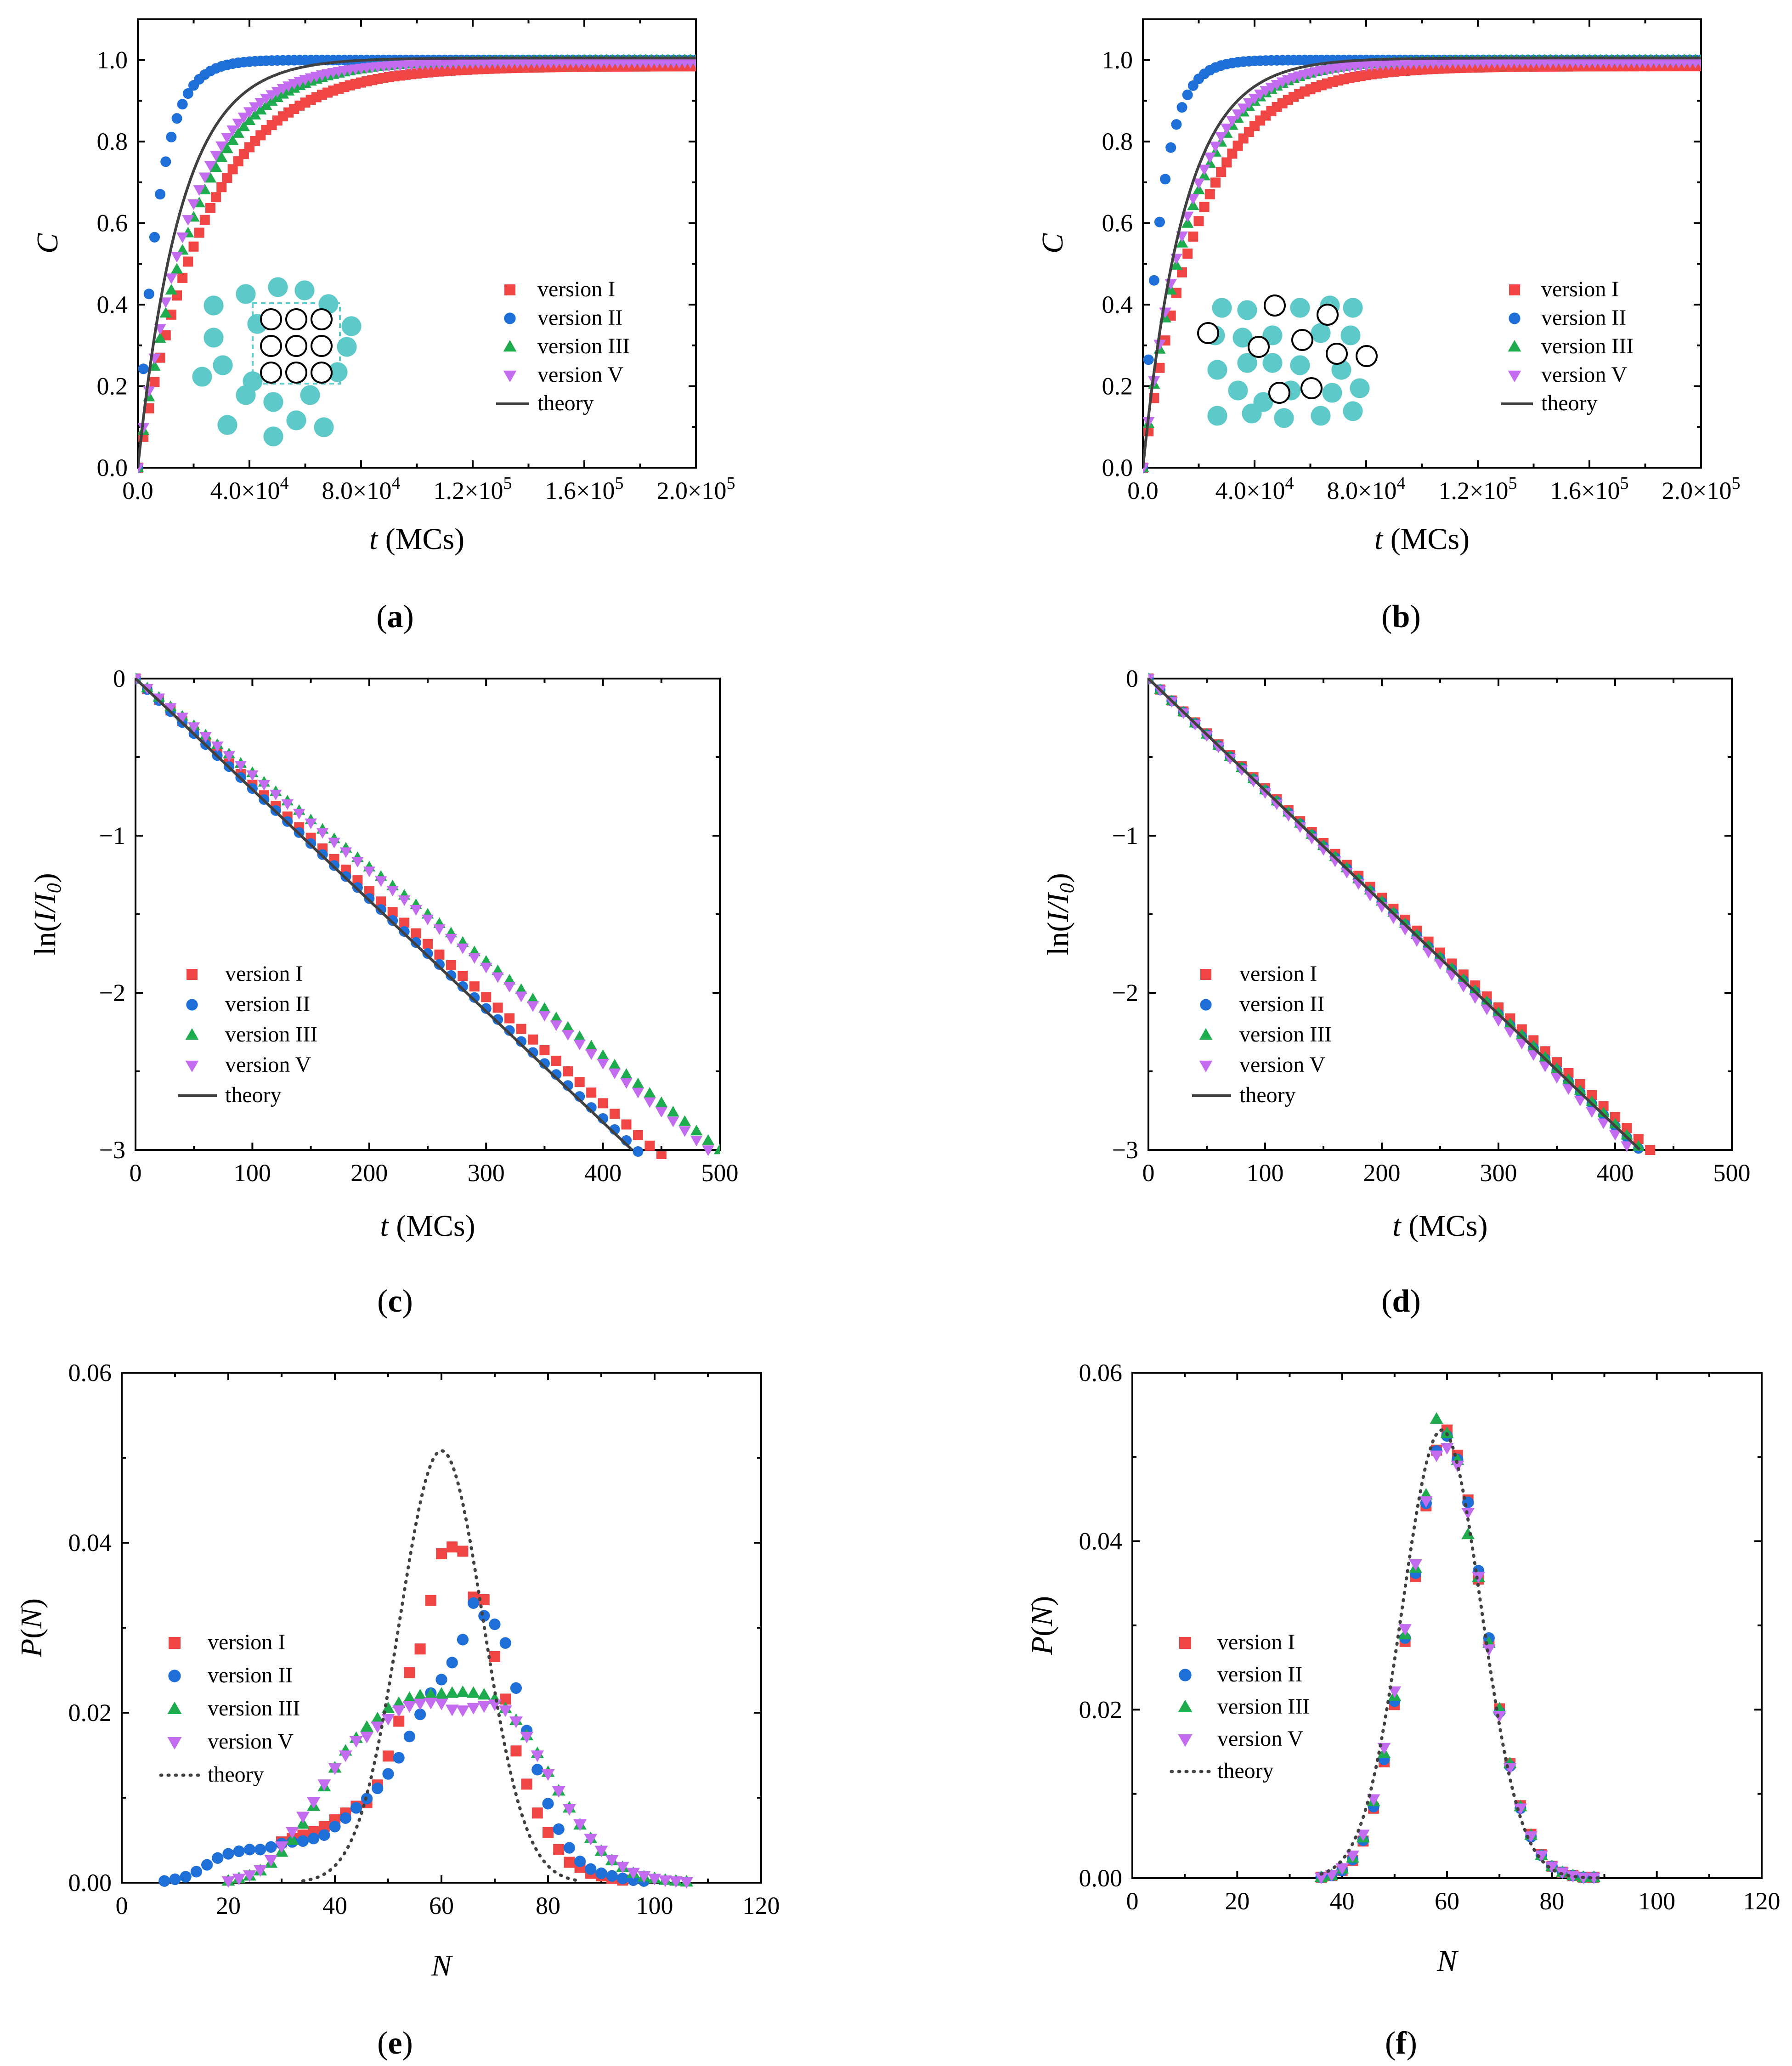  I want to click on legend-marker-version_II, so click(192, 1005).